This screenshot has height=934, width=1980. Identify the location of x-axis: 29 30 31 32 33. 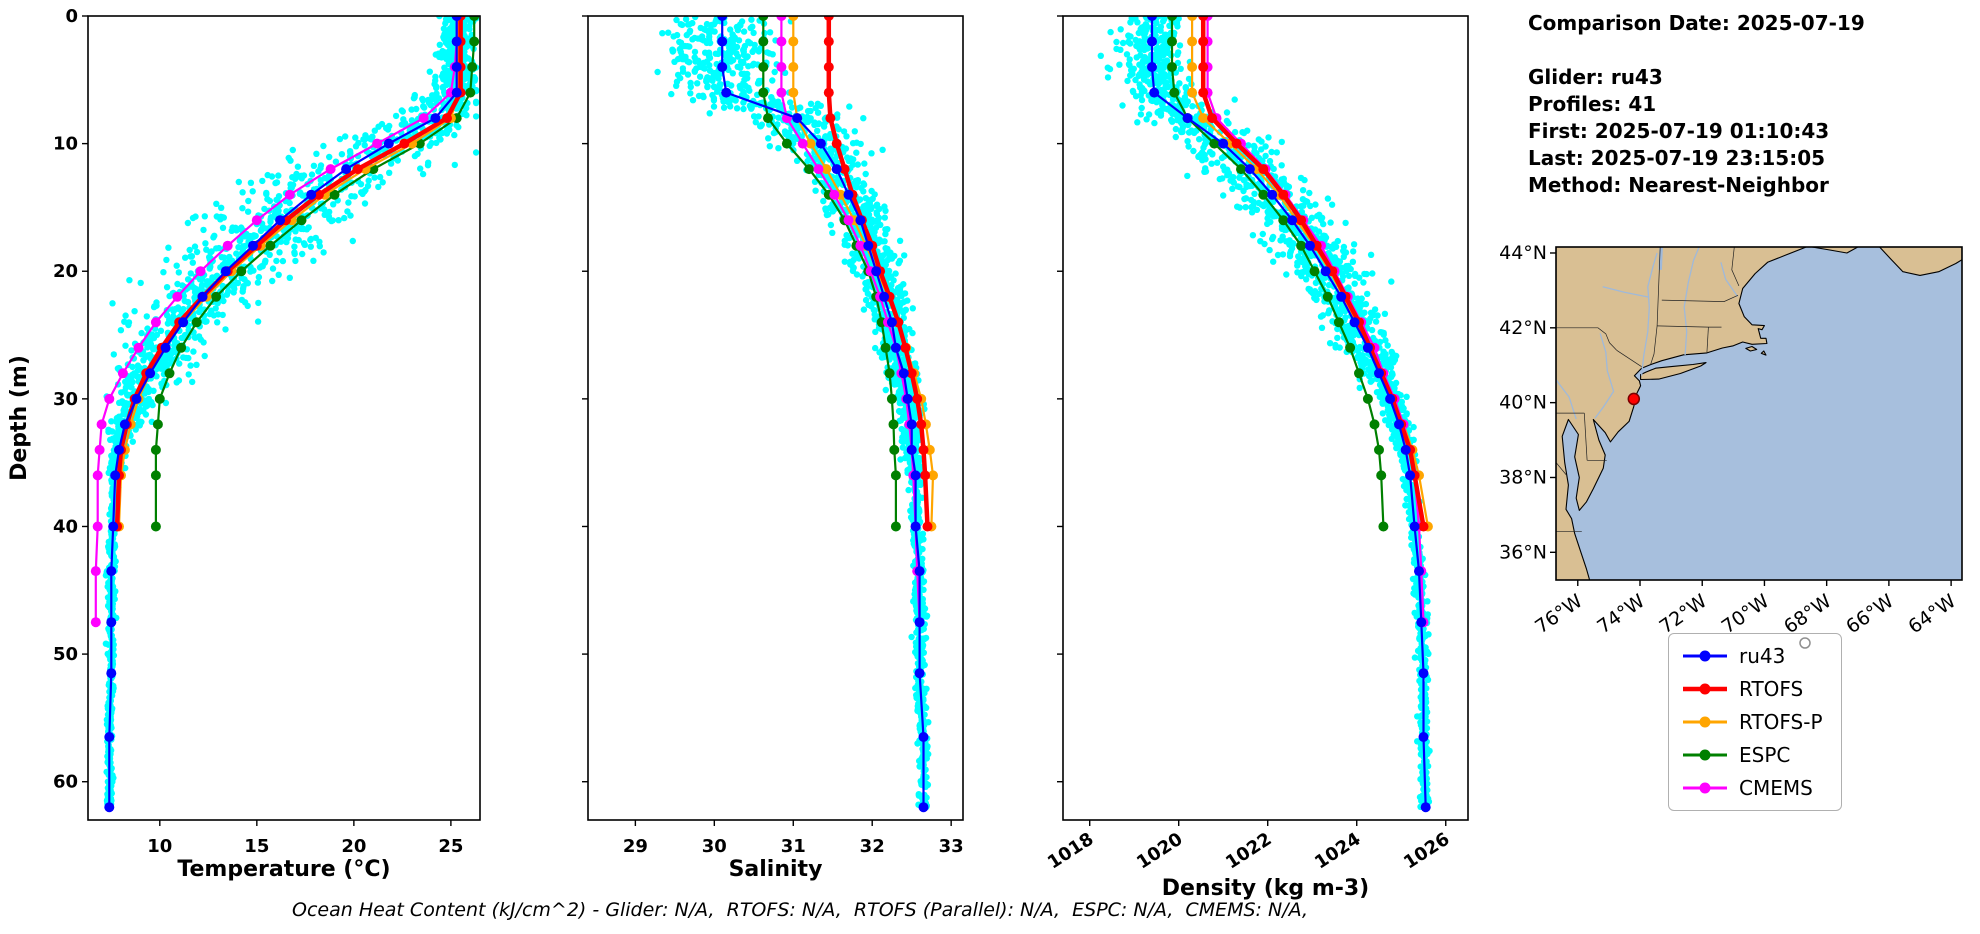
(793, 838).